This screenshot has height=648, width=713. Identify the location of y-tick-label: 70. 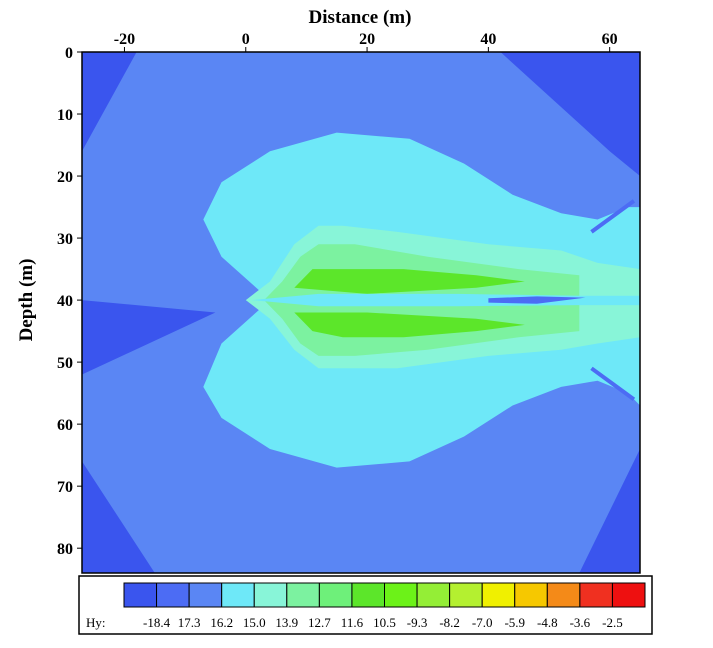
(65, 487).